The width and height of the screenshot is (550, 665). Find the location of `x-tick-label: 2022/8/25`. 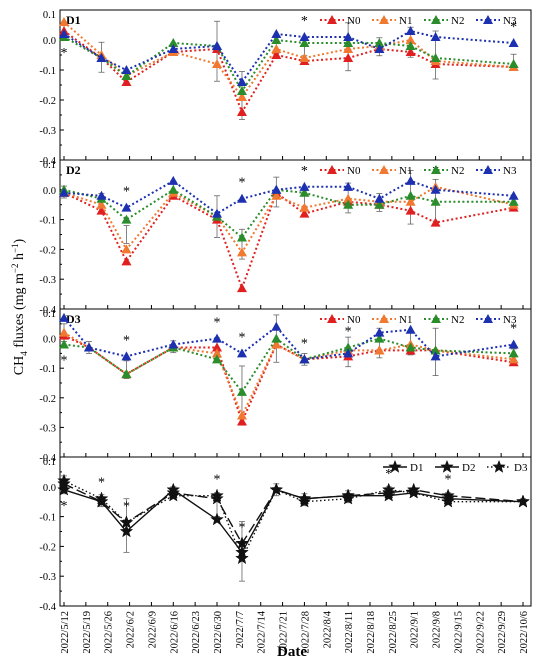

x-tick-label: 2022/8/25 is located at coordinates (393, 632).